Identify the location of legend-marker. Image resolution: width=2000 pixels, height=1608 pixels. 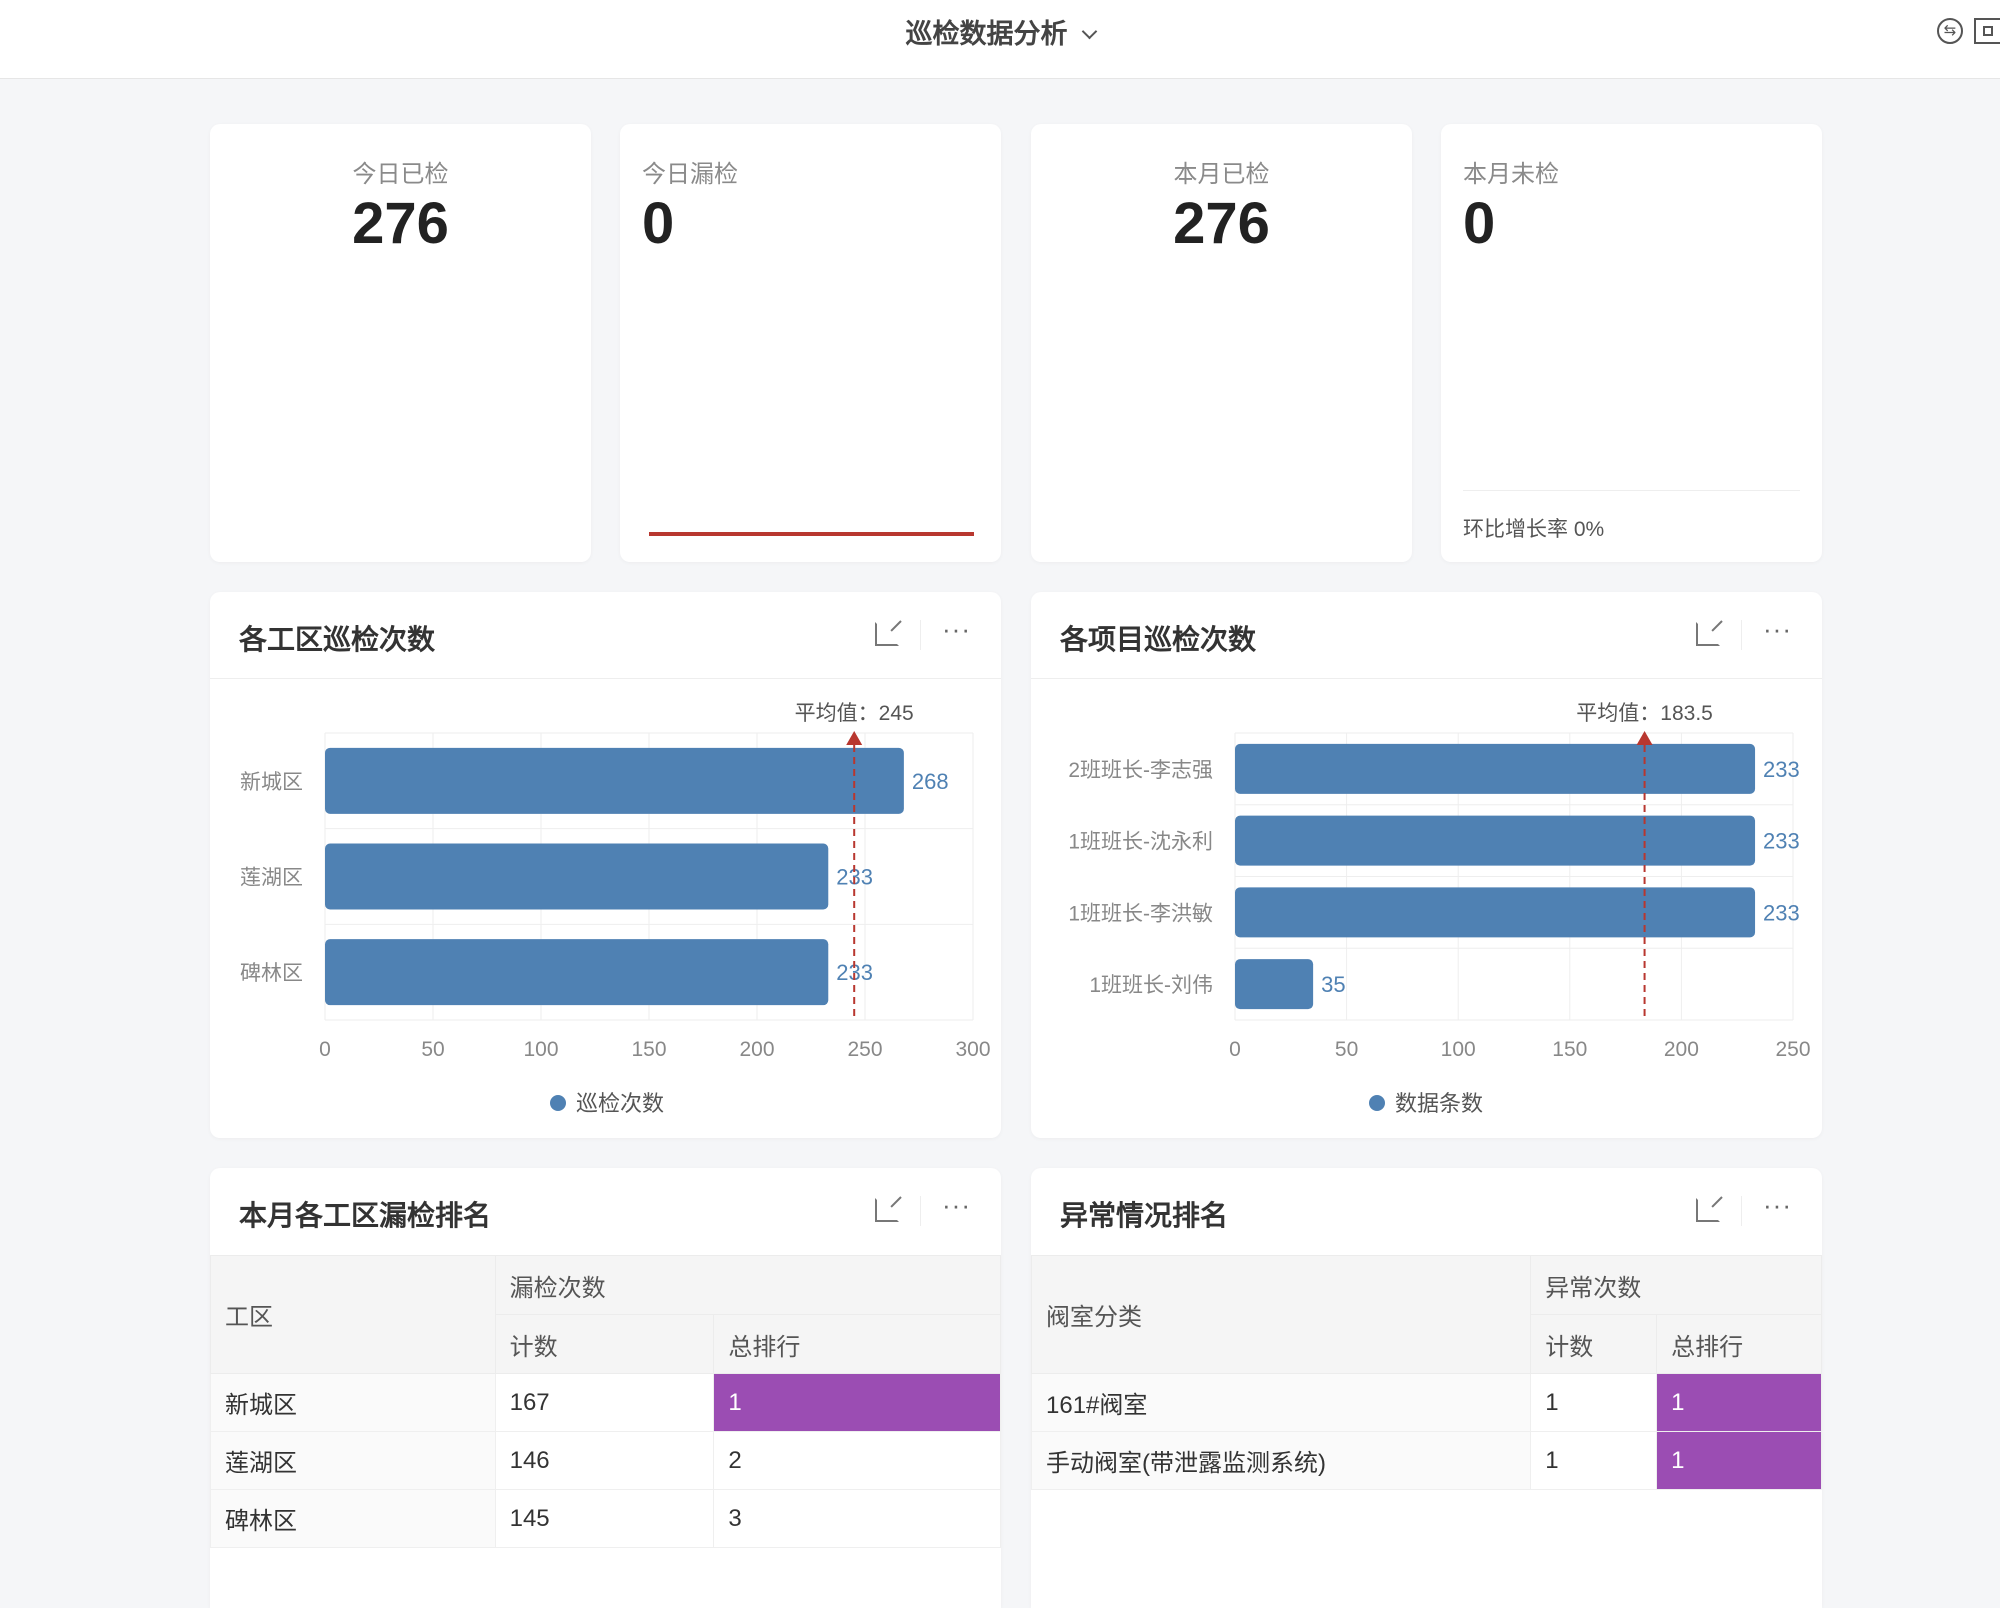
(1377, 1103).